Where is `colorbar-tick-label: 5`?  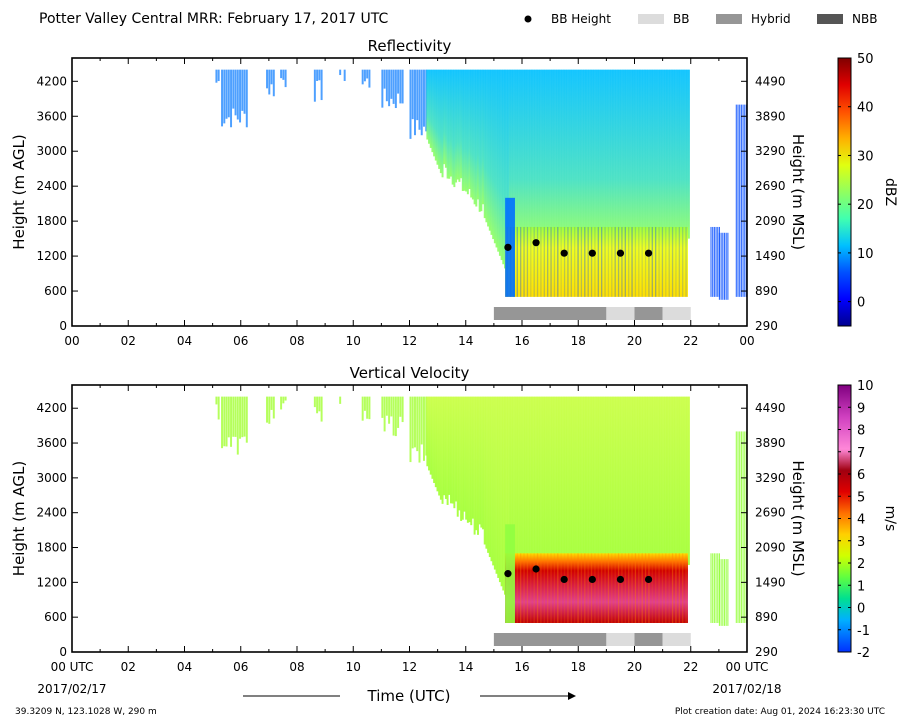 colorbar-tick-label: 5 is located at coordinates (861, 497).